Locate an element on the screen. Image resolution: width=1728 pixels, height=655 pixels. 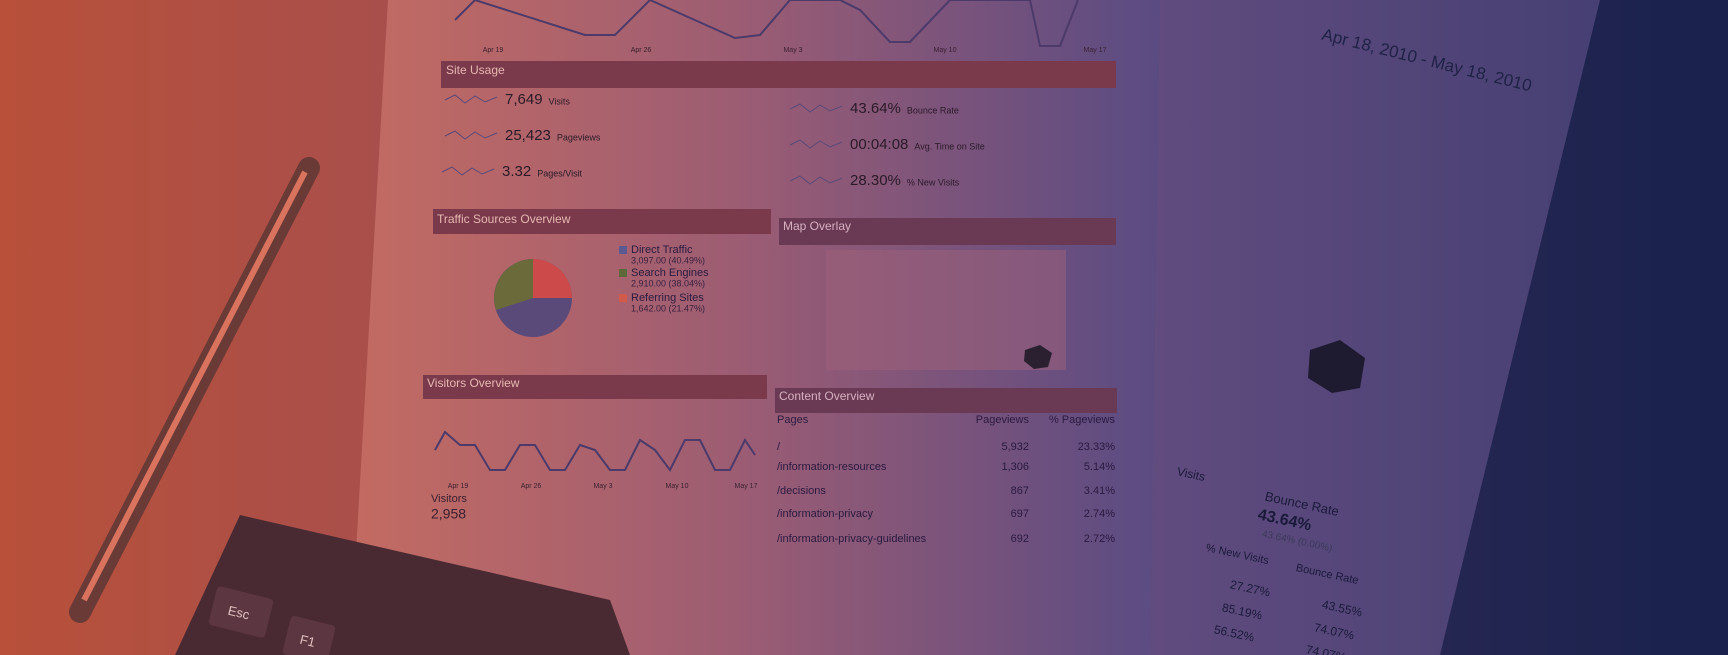
table-cell: 697 is located at coordinates (1020, 514).